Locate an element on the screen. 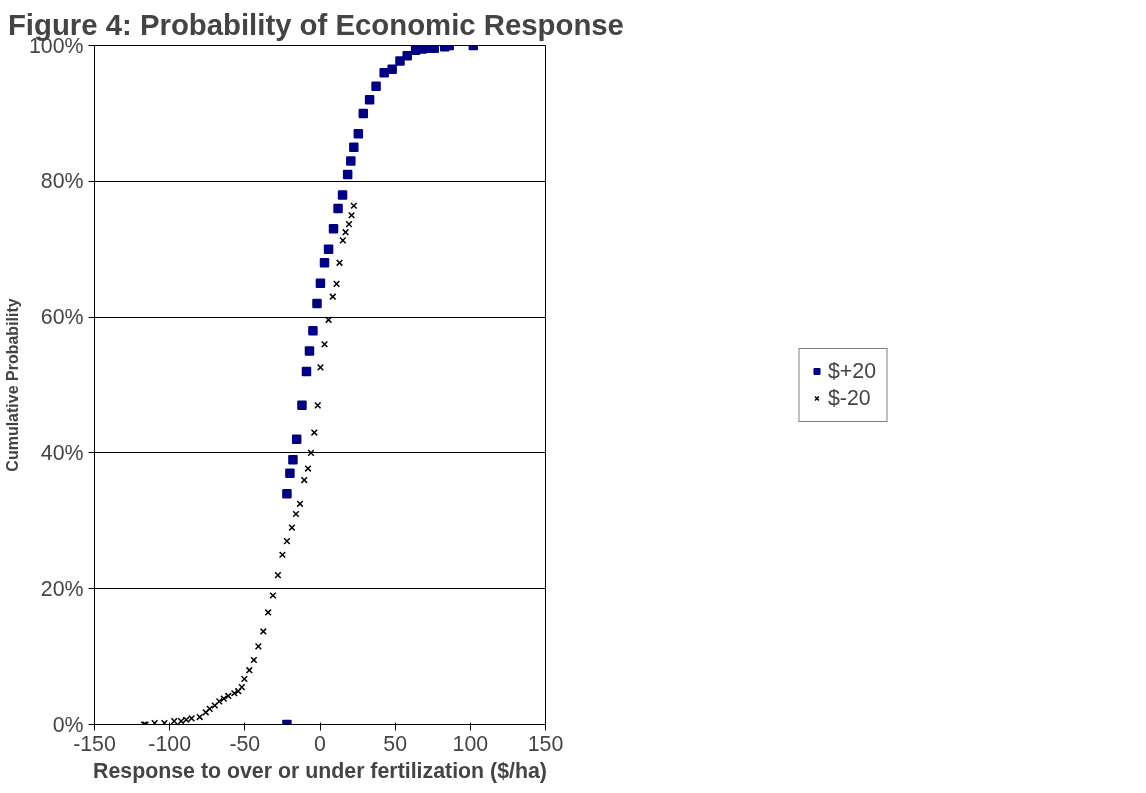 The height and width of the screenshot is (793, 1146). legend-label: $-20 is located at coordinates (849, 398).